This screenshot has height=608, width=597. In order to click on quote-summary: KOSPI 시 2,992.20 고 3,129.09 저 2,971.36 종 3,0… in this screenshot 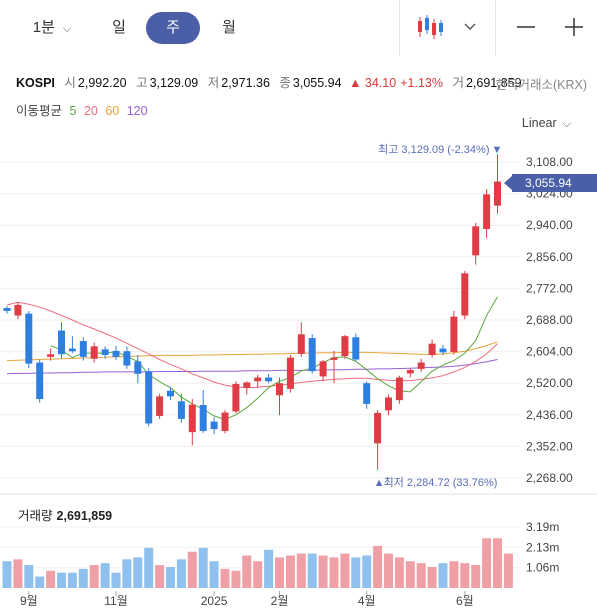, I will do `click(269, 81)`.